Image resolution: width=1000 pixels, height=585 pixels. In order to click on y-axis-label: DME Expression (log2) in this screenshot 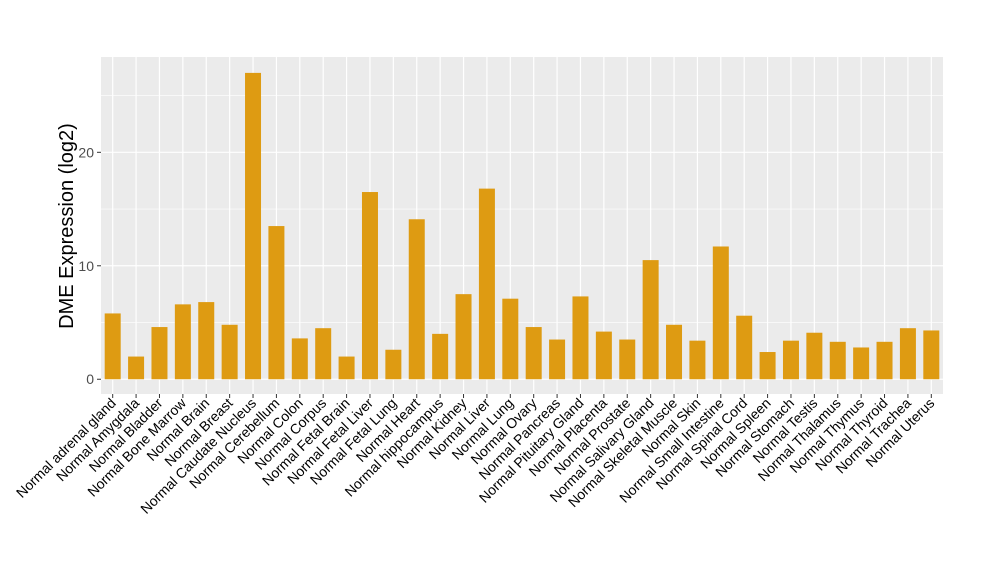, I will do `click(67, 226)`.